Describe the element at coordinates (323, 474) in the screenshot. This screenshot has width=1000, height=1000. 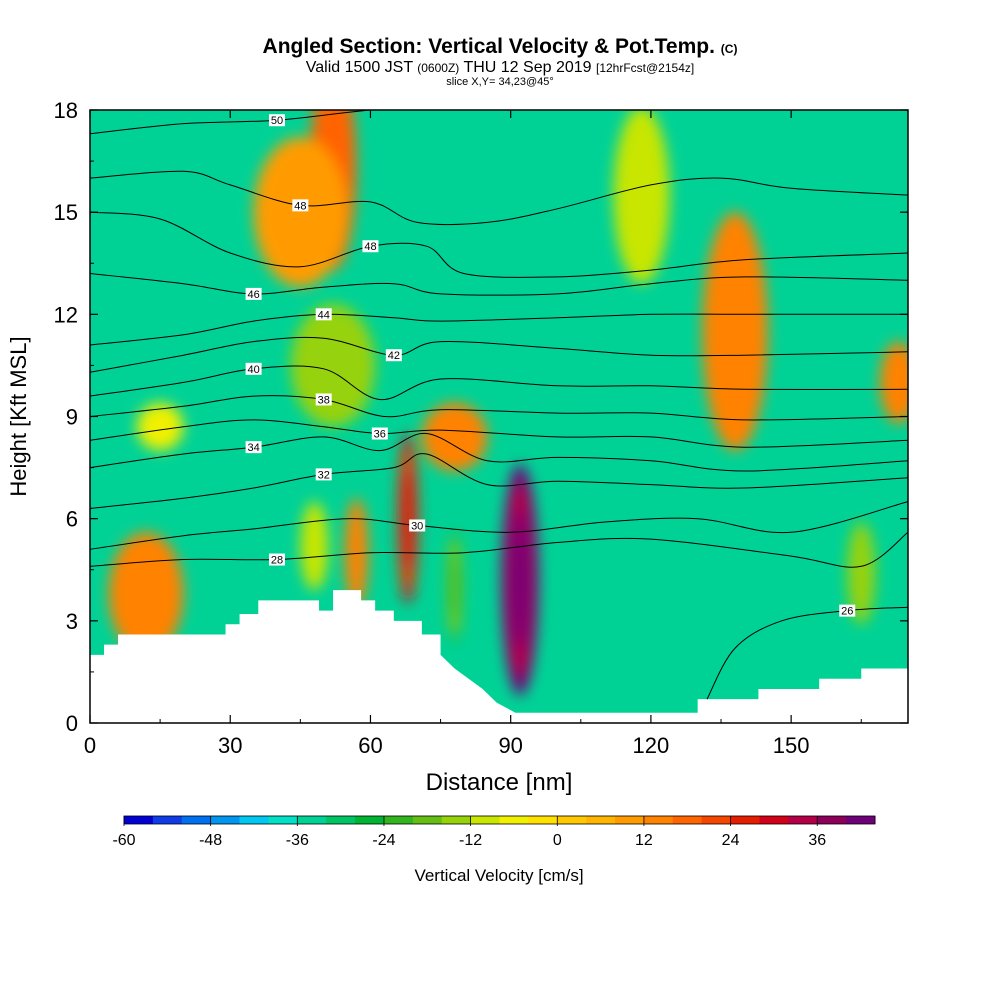
I see `contour-label-32: 32` at that location.